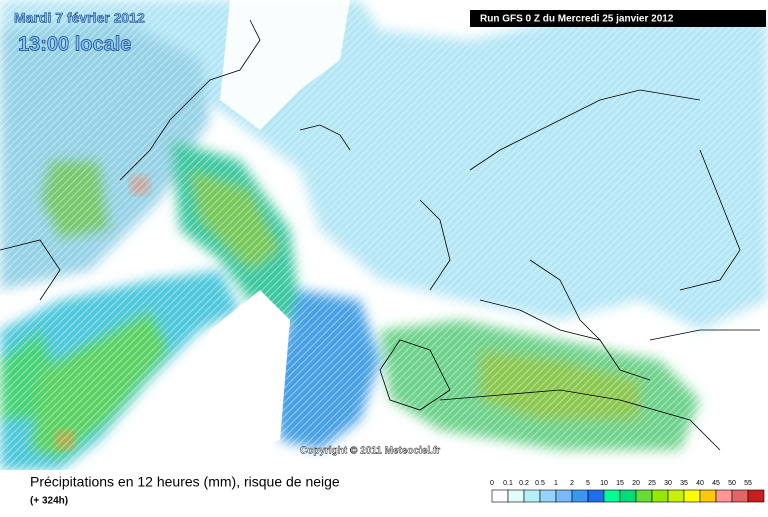  Describe the element at coordinates (700, 483) in the screenshot. I see `legend-label: 40` at that location.